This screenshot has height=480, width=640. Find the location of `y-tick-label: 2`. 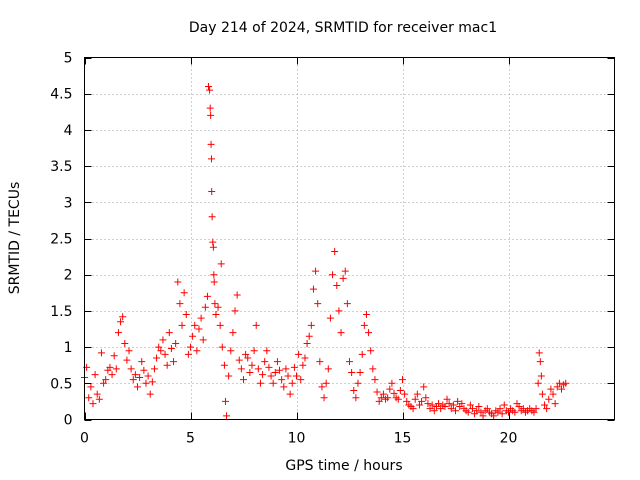

y-tick-label: 2 is located at coordinates (68, 276).